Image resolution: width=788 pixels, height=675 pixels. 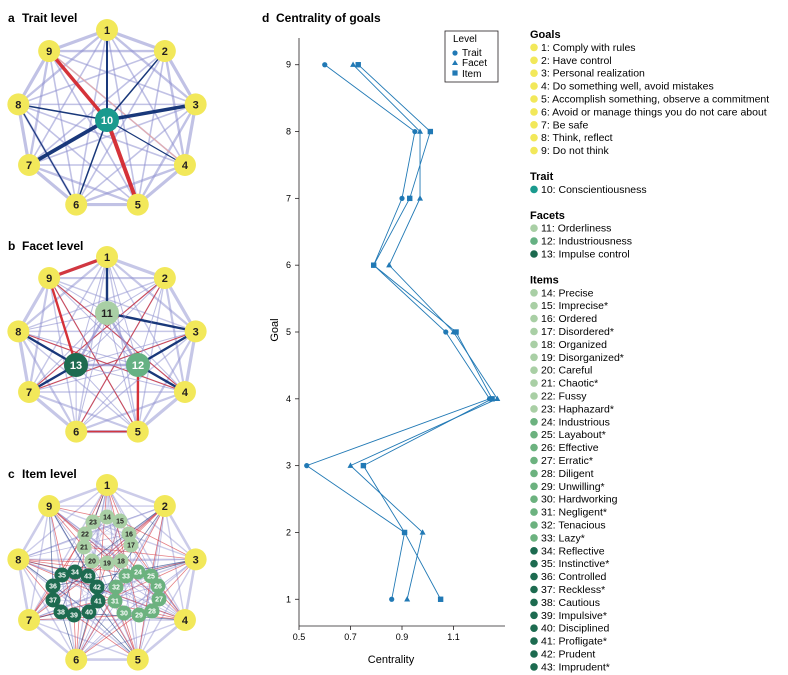 What do you see at coordinates (534, 460) in the screenshot?
I see `legend-item-27-swatch` at bounding box center [534, 460].